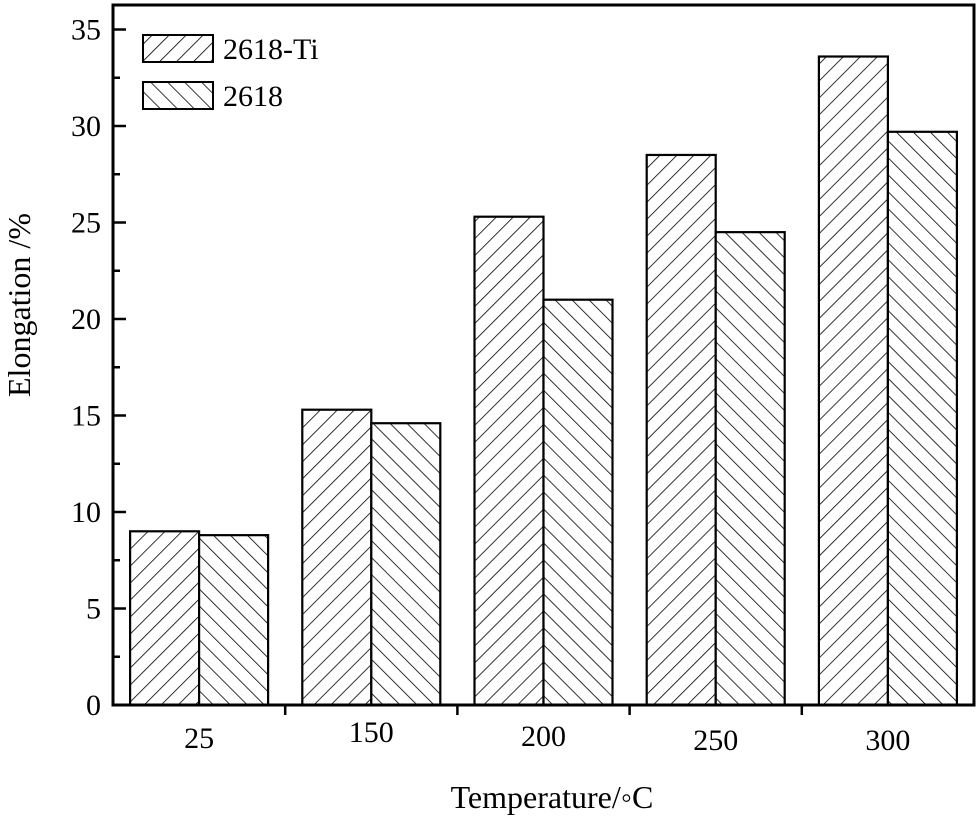  I want to click on y-tick-label: 15, so click(86, 416).